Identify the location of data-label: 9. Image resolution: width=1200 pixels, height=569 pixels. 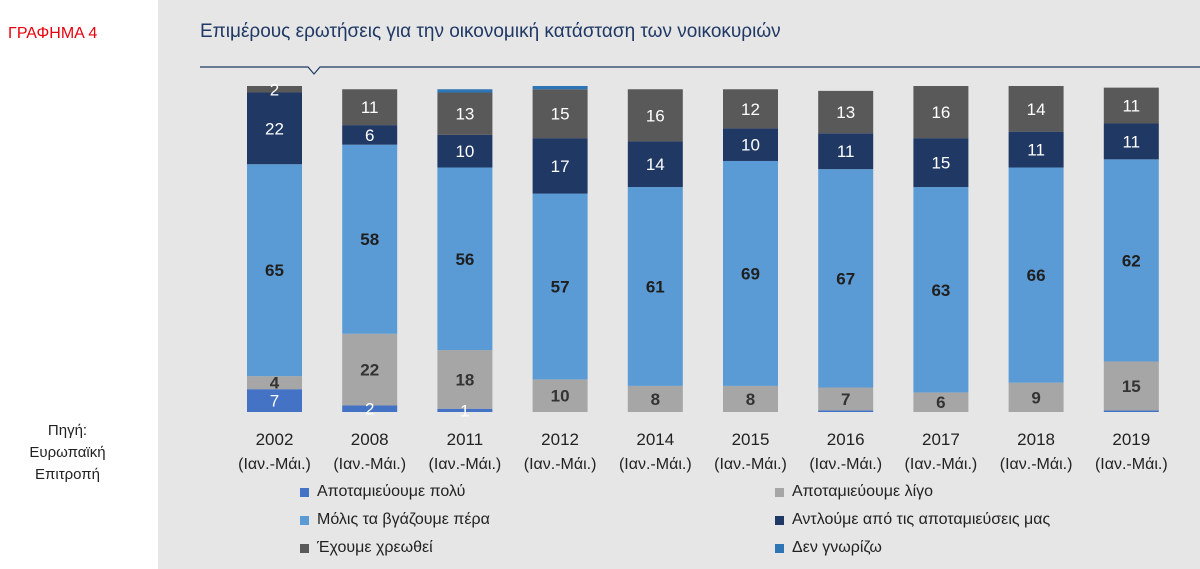
(1035, 397).